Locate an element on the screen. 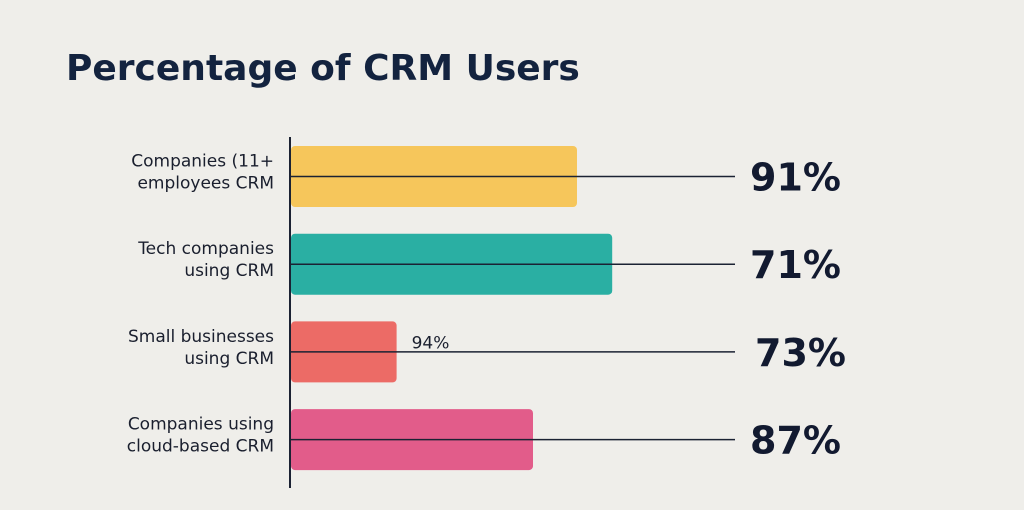  category-label-4: Companies using cloud-based CRM is located at coordinates (200, 436).